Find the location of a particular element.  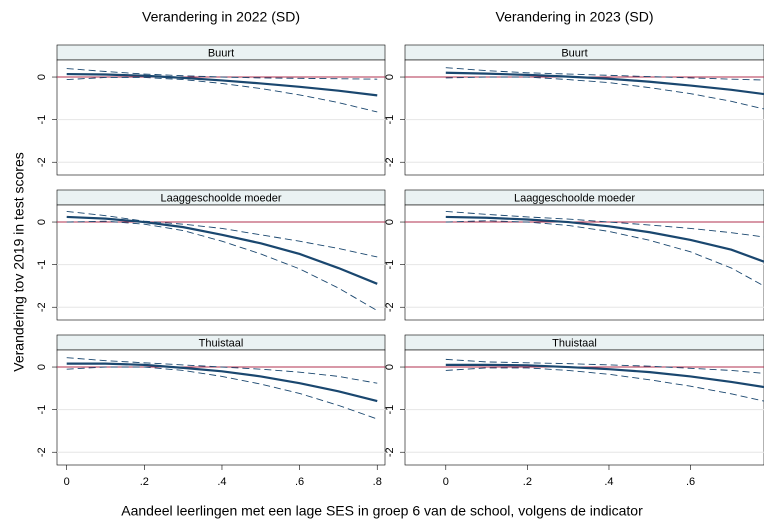

column-title: Verandering in 2022 (SD) is located at coordinates (221, 17).